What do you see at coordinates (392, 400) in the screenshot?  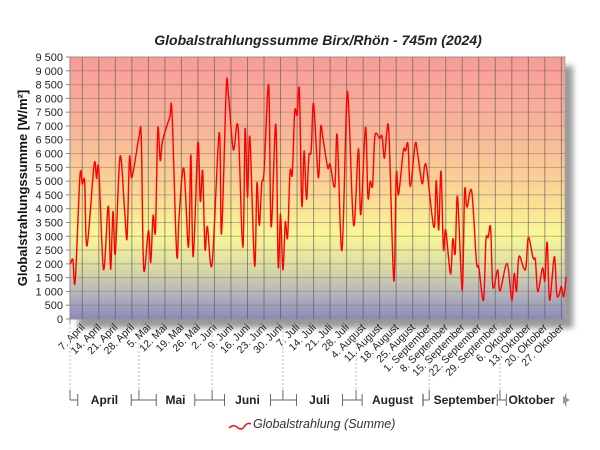 I see `month-label: August` at bounding box center [392, 400].